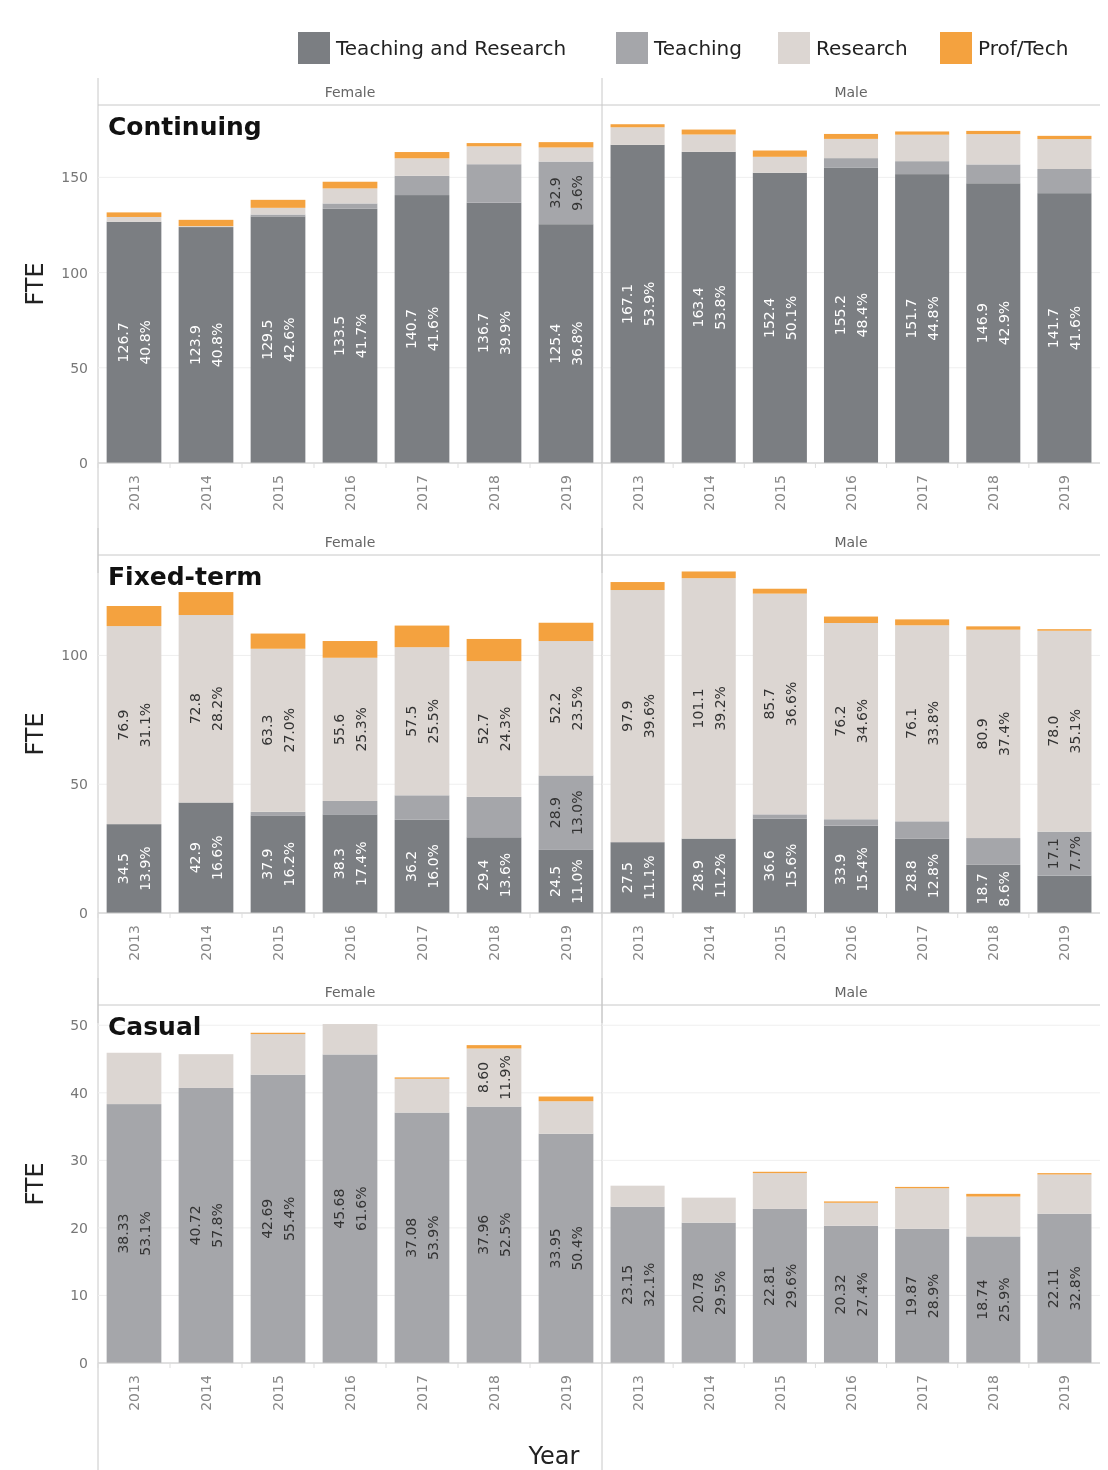 This screenshot has width=1108, height=1470. I want to click on data-label: 40.72 57.8%, so click(206, 1225).